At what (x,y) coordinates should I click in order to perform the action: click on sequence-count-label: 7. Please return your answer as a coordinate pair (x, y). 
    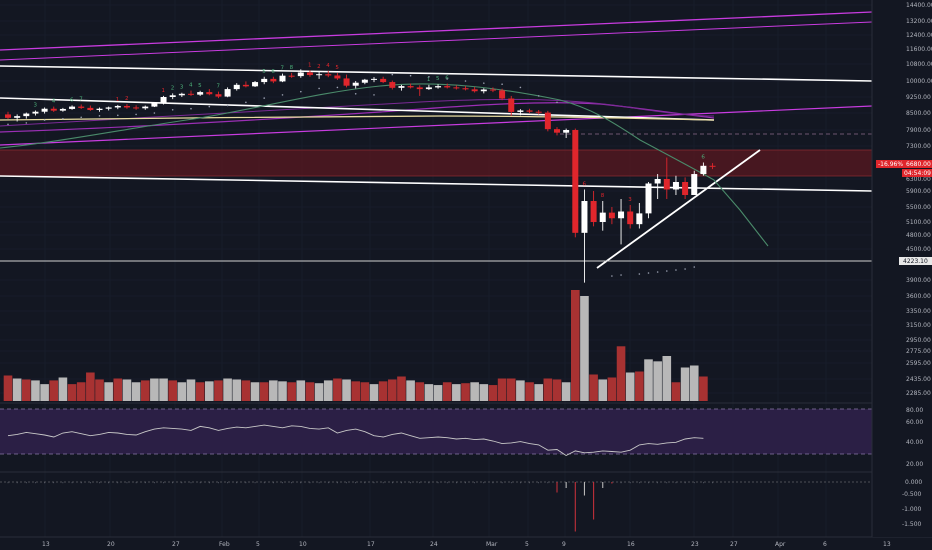
    Looking at the image, I should click on (81, 99).